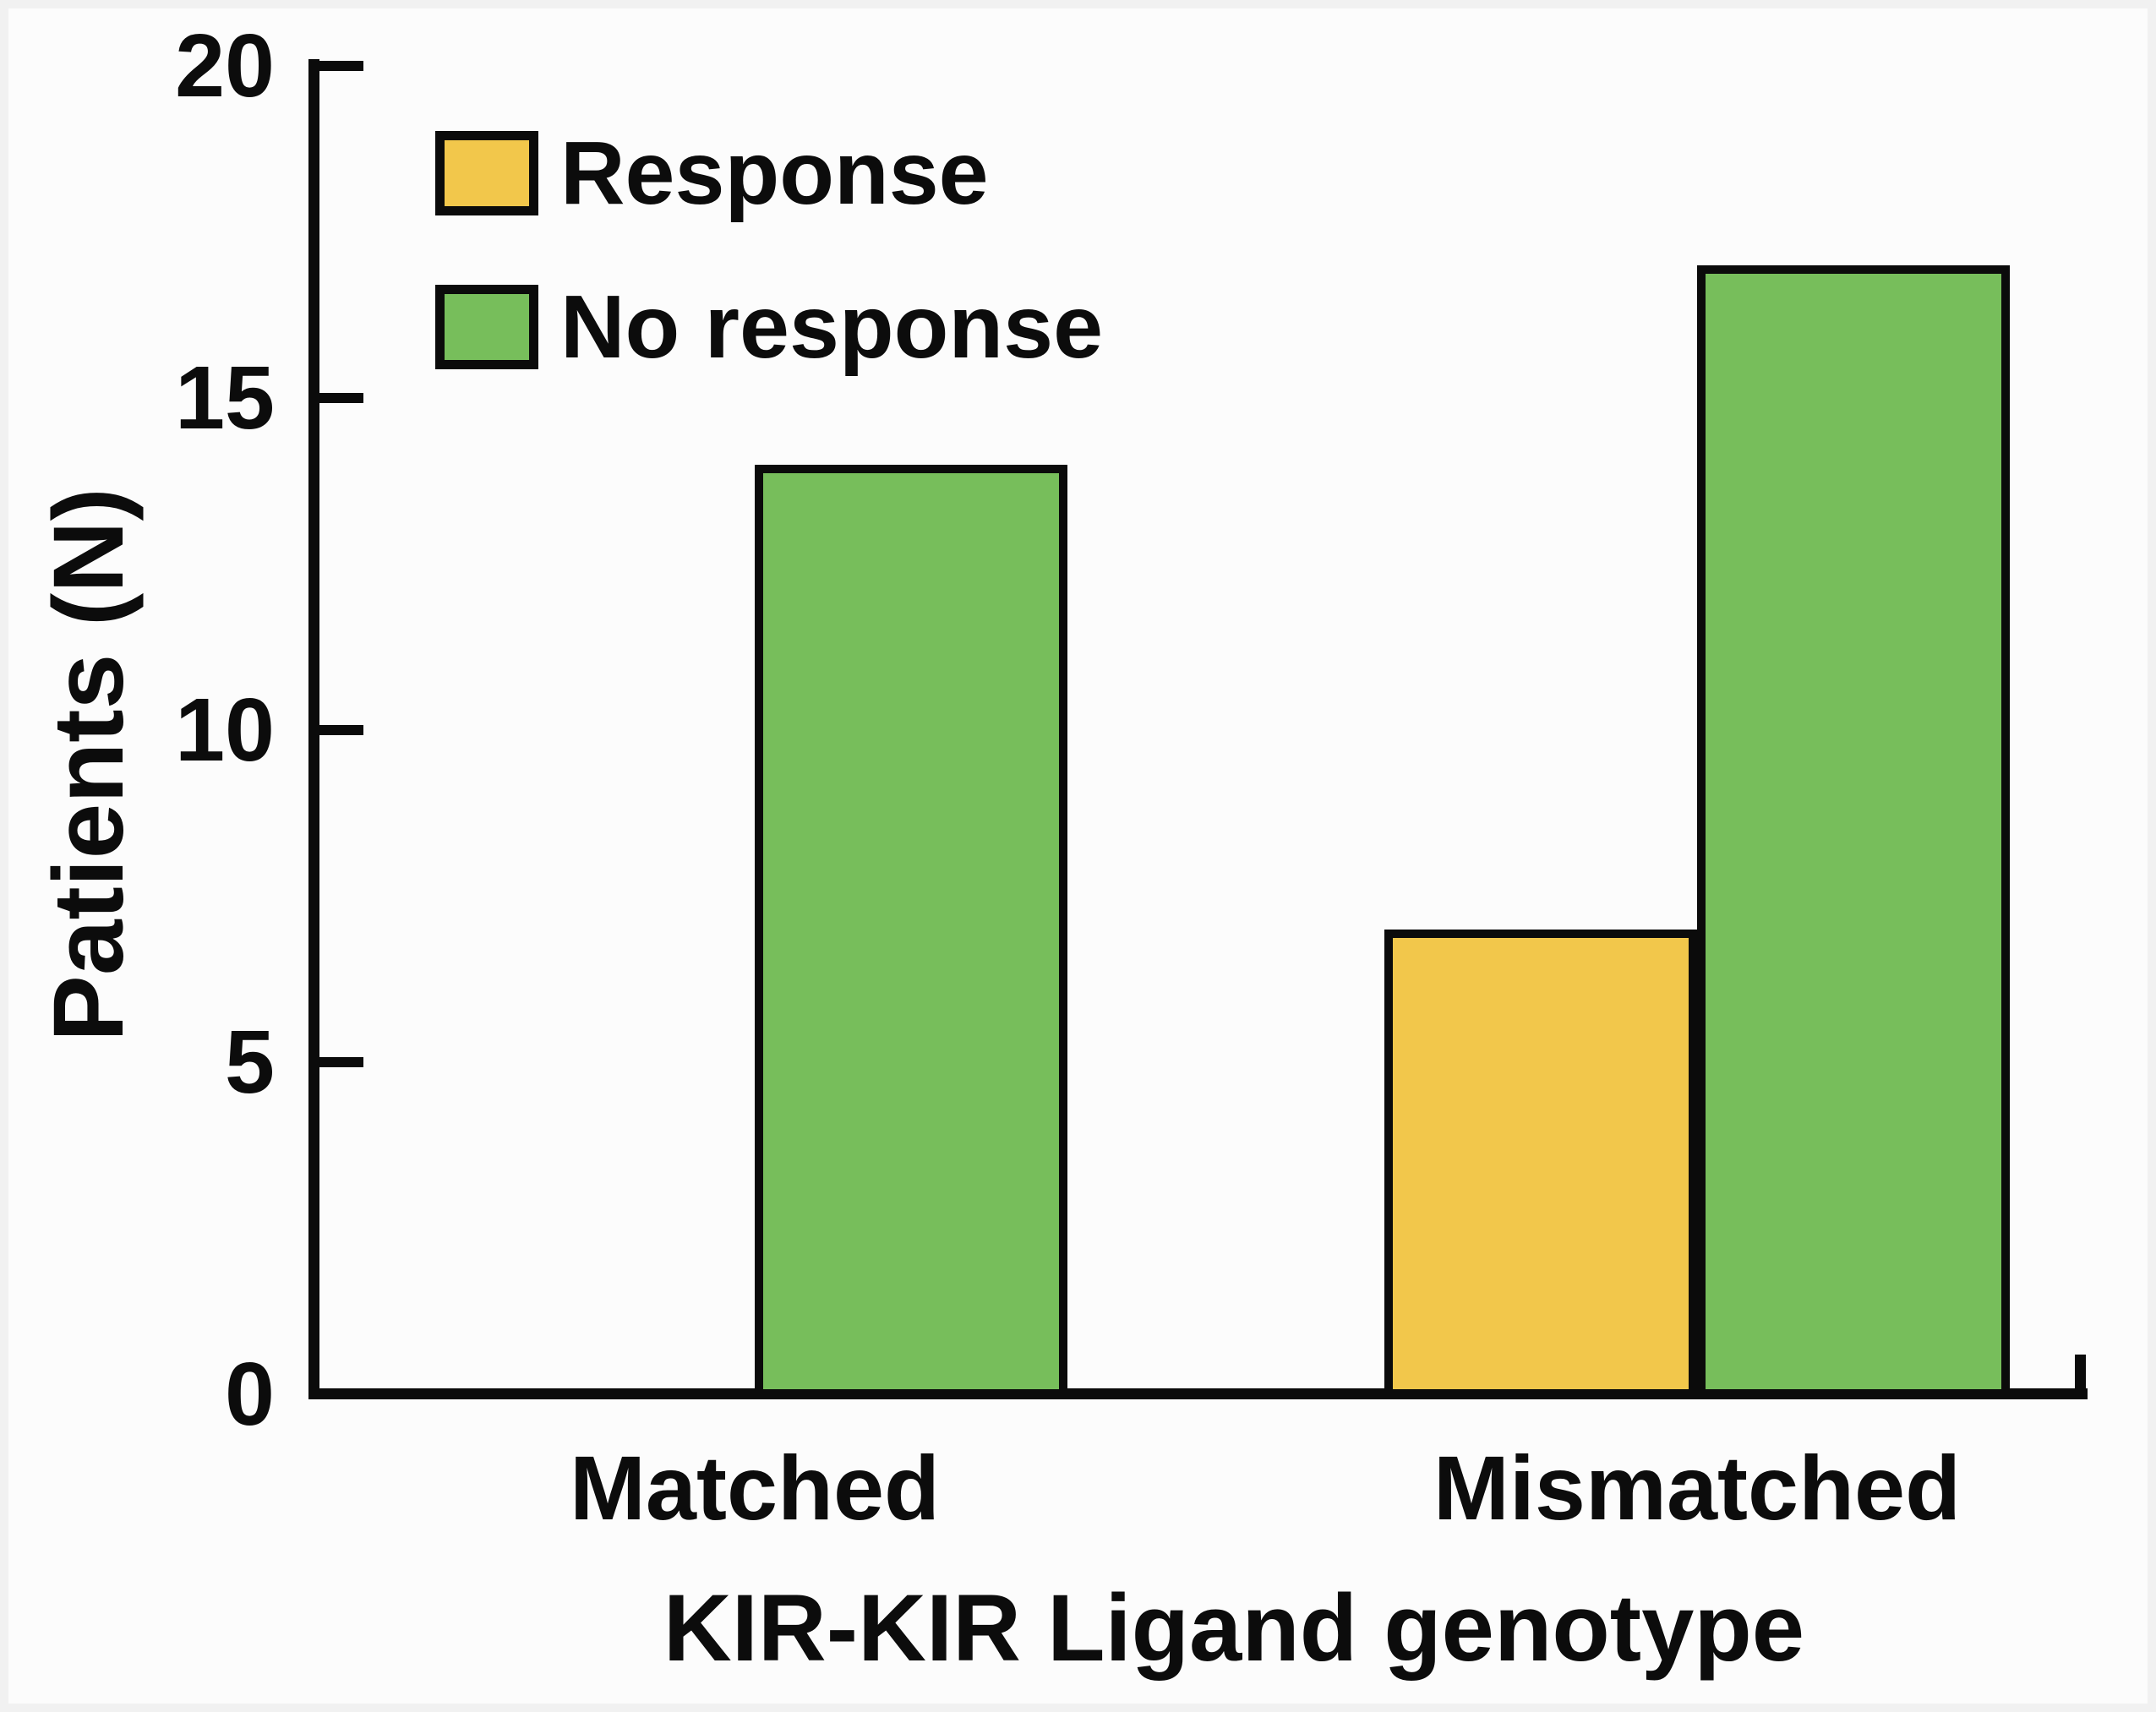 This screenshot has width=2156, height=1712. What do you see at coordinates (1697, 1488) in the screenshot?
I see `x-category-label-mismatched: Mismatched` at bounding box center [1697, 1488].